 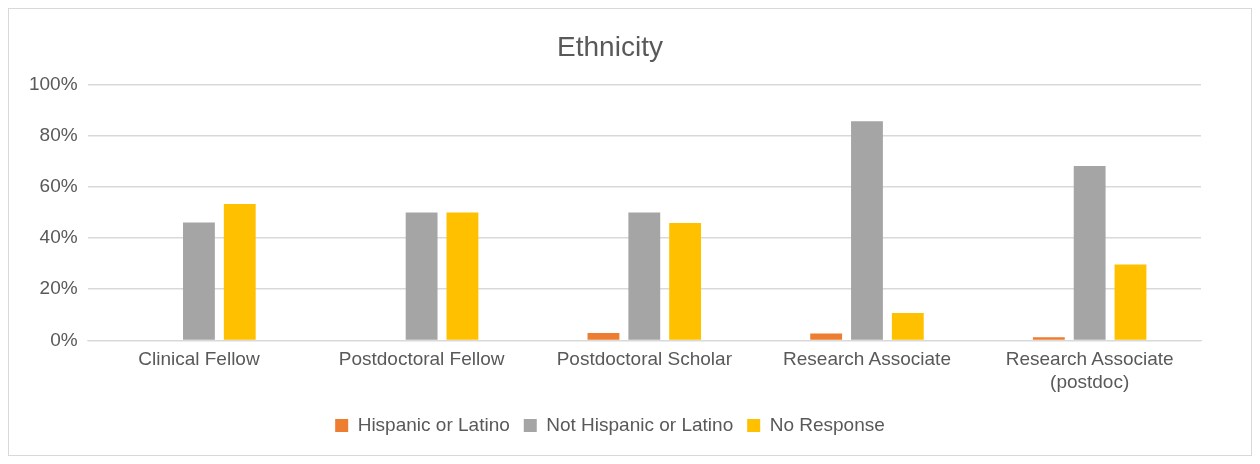 I want to click on chart-title: Ethnicity, so click(x=610, y=46).